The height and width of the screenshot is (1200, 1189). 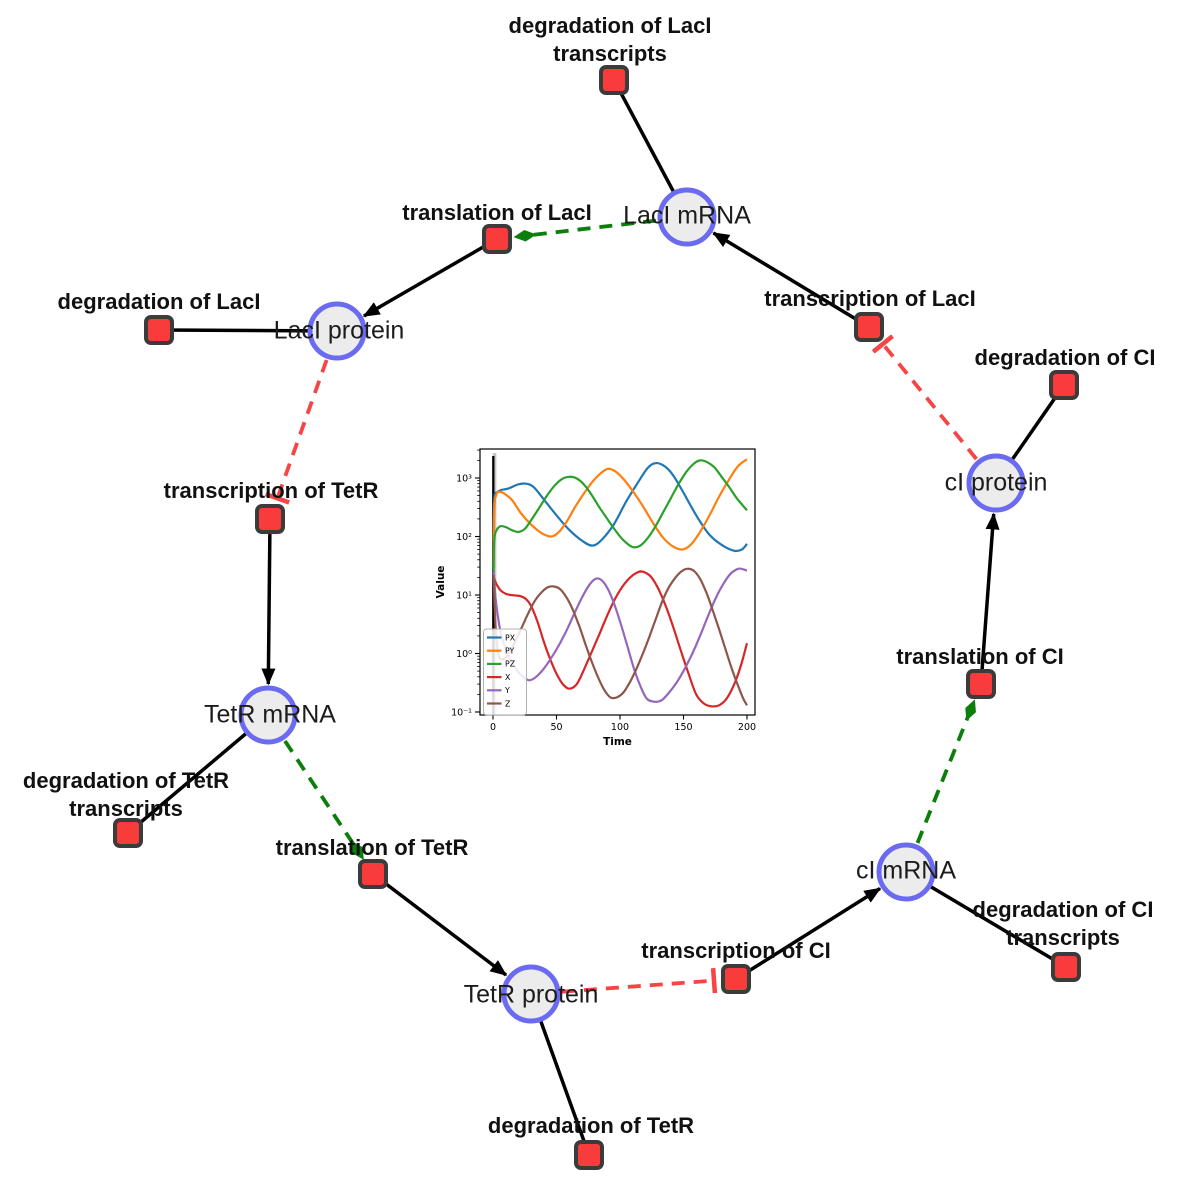 What do you see at coordinates (507, 690) in the screenshot?
I see `svg-text: Y` at bounding box center [507, 690].